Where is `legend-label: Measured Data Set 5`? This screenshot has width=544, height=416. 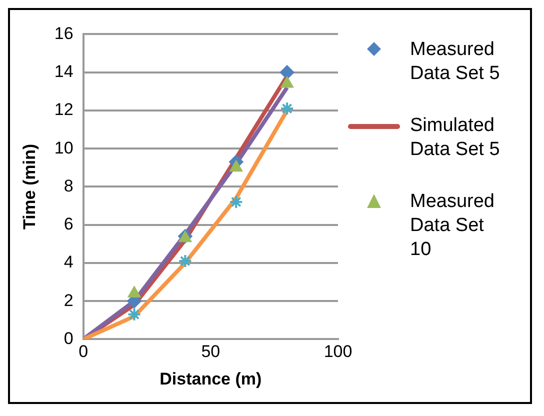
legend-label: Measured Data Set 5 is located at coordinates (455, 62).